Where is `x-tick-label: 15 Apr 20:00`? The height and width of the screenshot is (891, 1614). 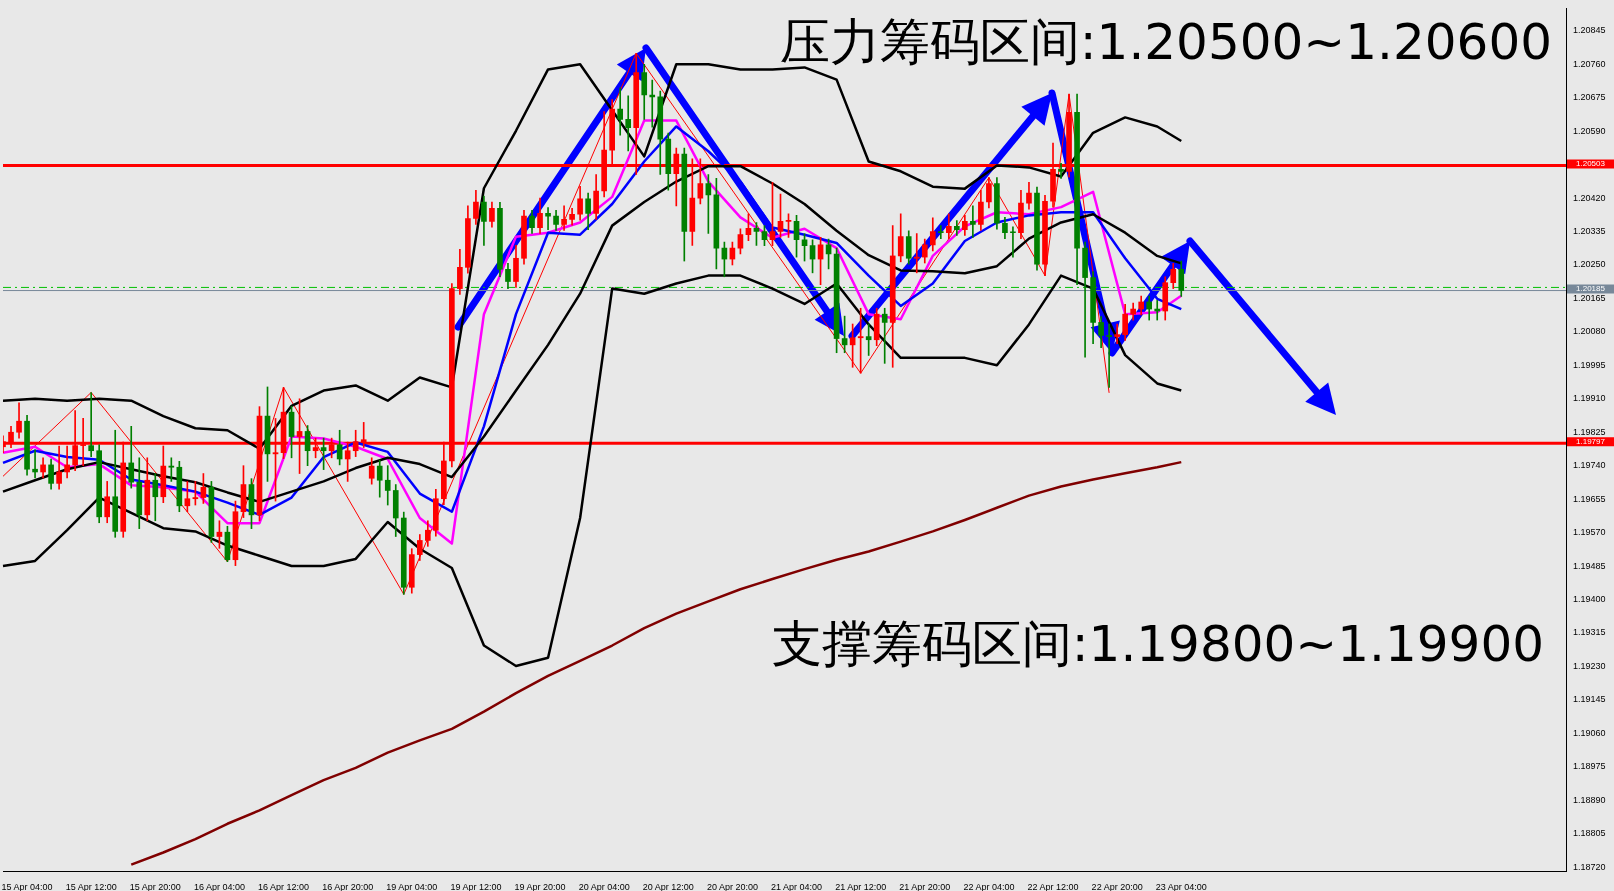 x-tick-label: 15 Apr 20:00 is located at coordinates (155, 886).